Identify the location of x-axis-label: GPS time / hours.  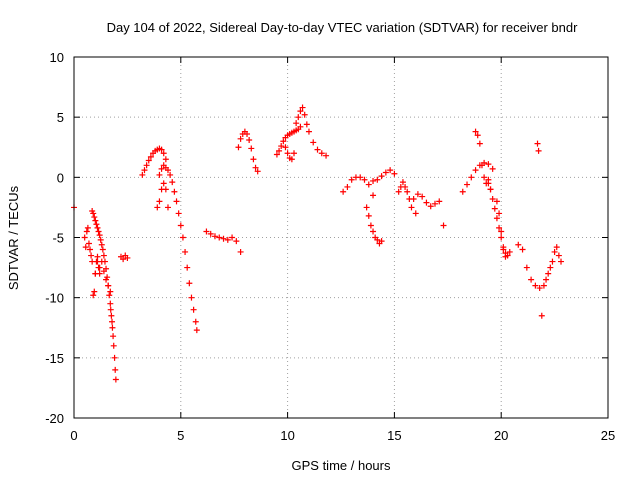
(341, 465).